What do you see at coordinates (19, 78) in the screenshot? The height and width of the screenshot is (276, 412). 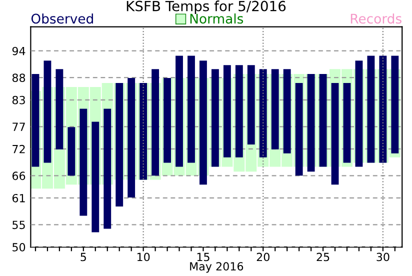 I see `y-tick-label: 88` at bounding box center [19, 78].